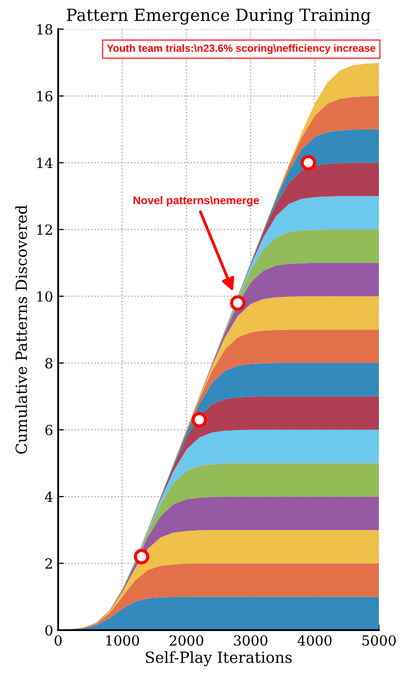 This screenshot has height=679, width=401. I want to click on annotation: Novel patterns\nemerge, so click(197, 201).